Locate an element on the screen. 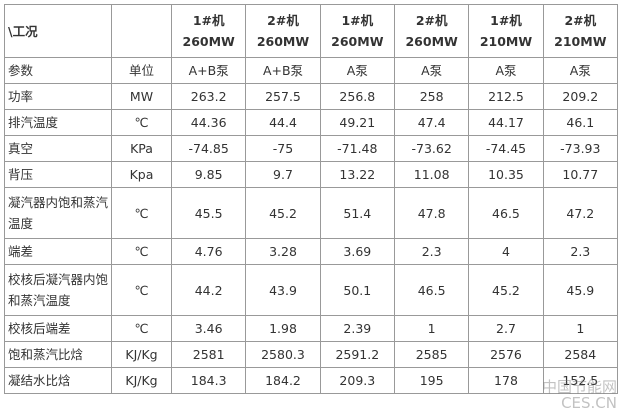 The width and height of the screenshot is (623, 413). cell: 43.9 is located at coordinates (283, 290).